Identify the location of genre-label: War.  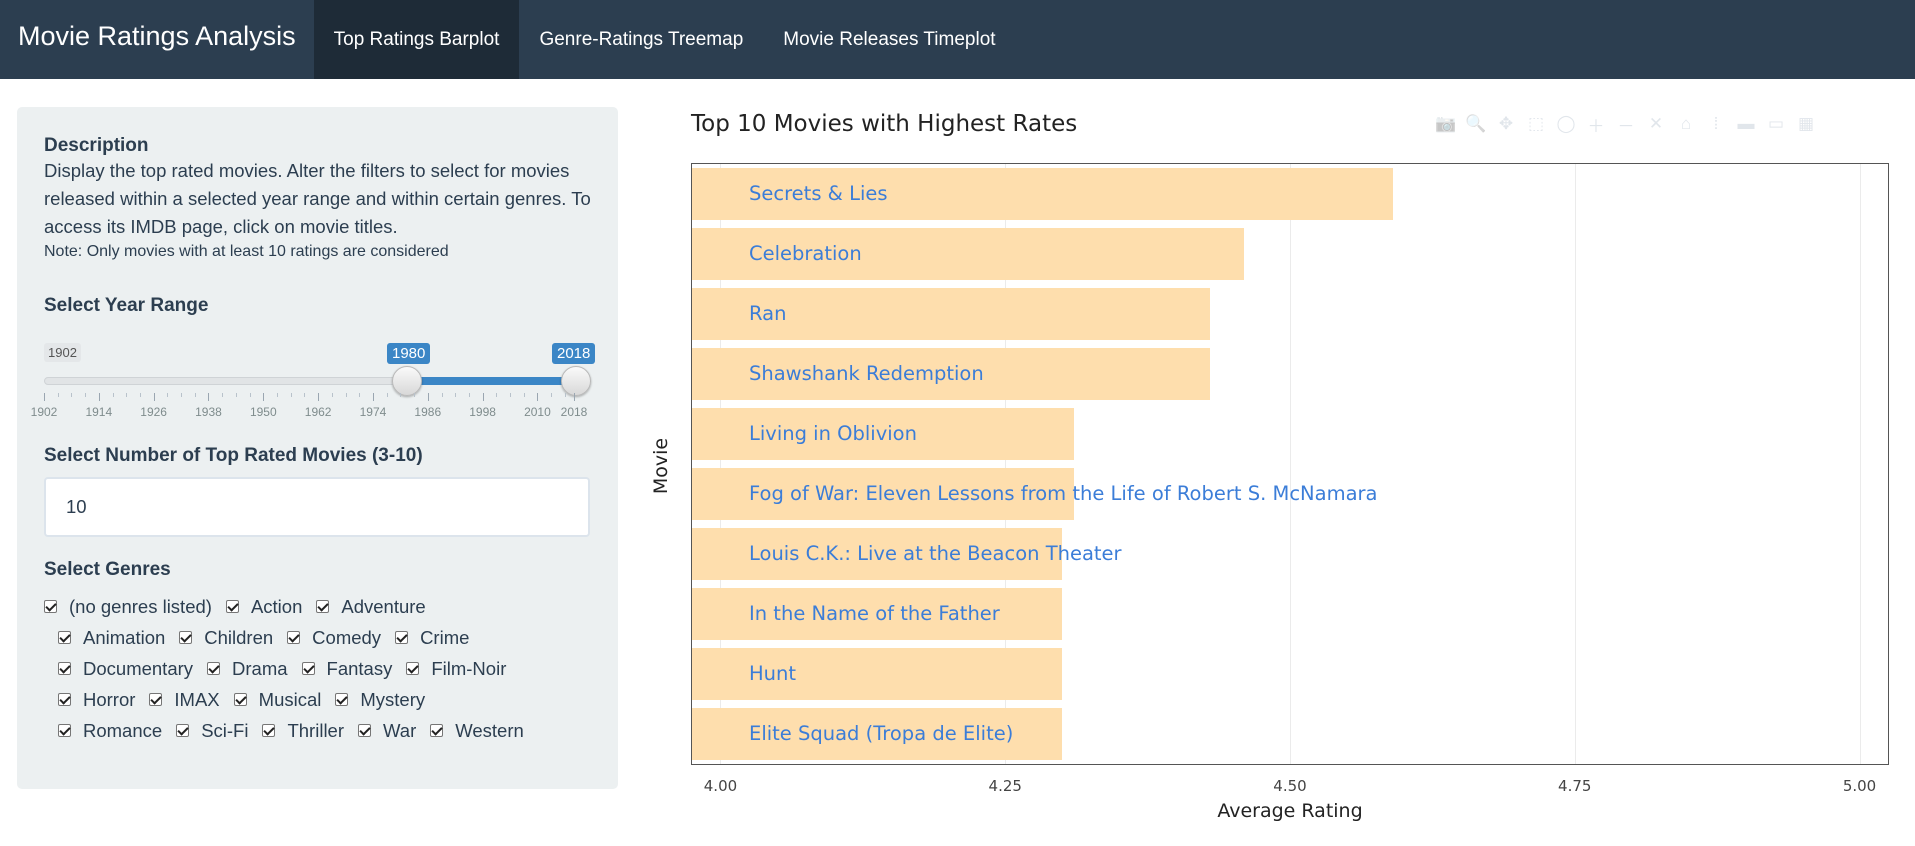
(400, 730).